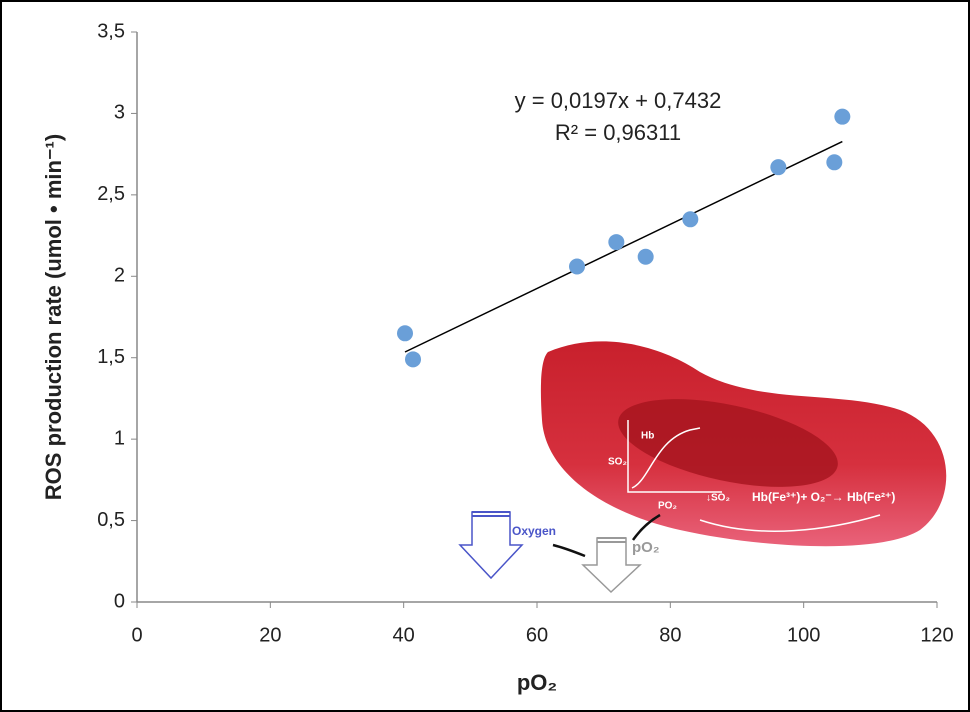 The height and width of the screenshot is (712, 970). Describe the element at coordinates (618, 100) in the screenshot. I see `trendline-equation: y = 0,0197x + 0,7432` at that location.